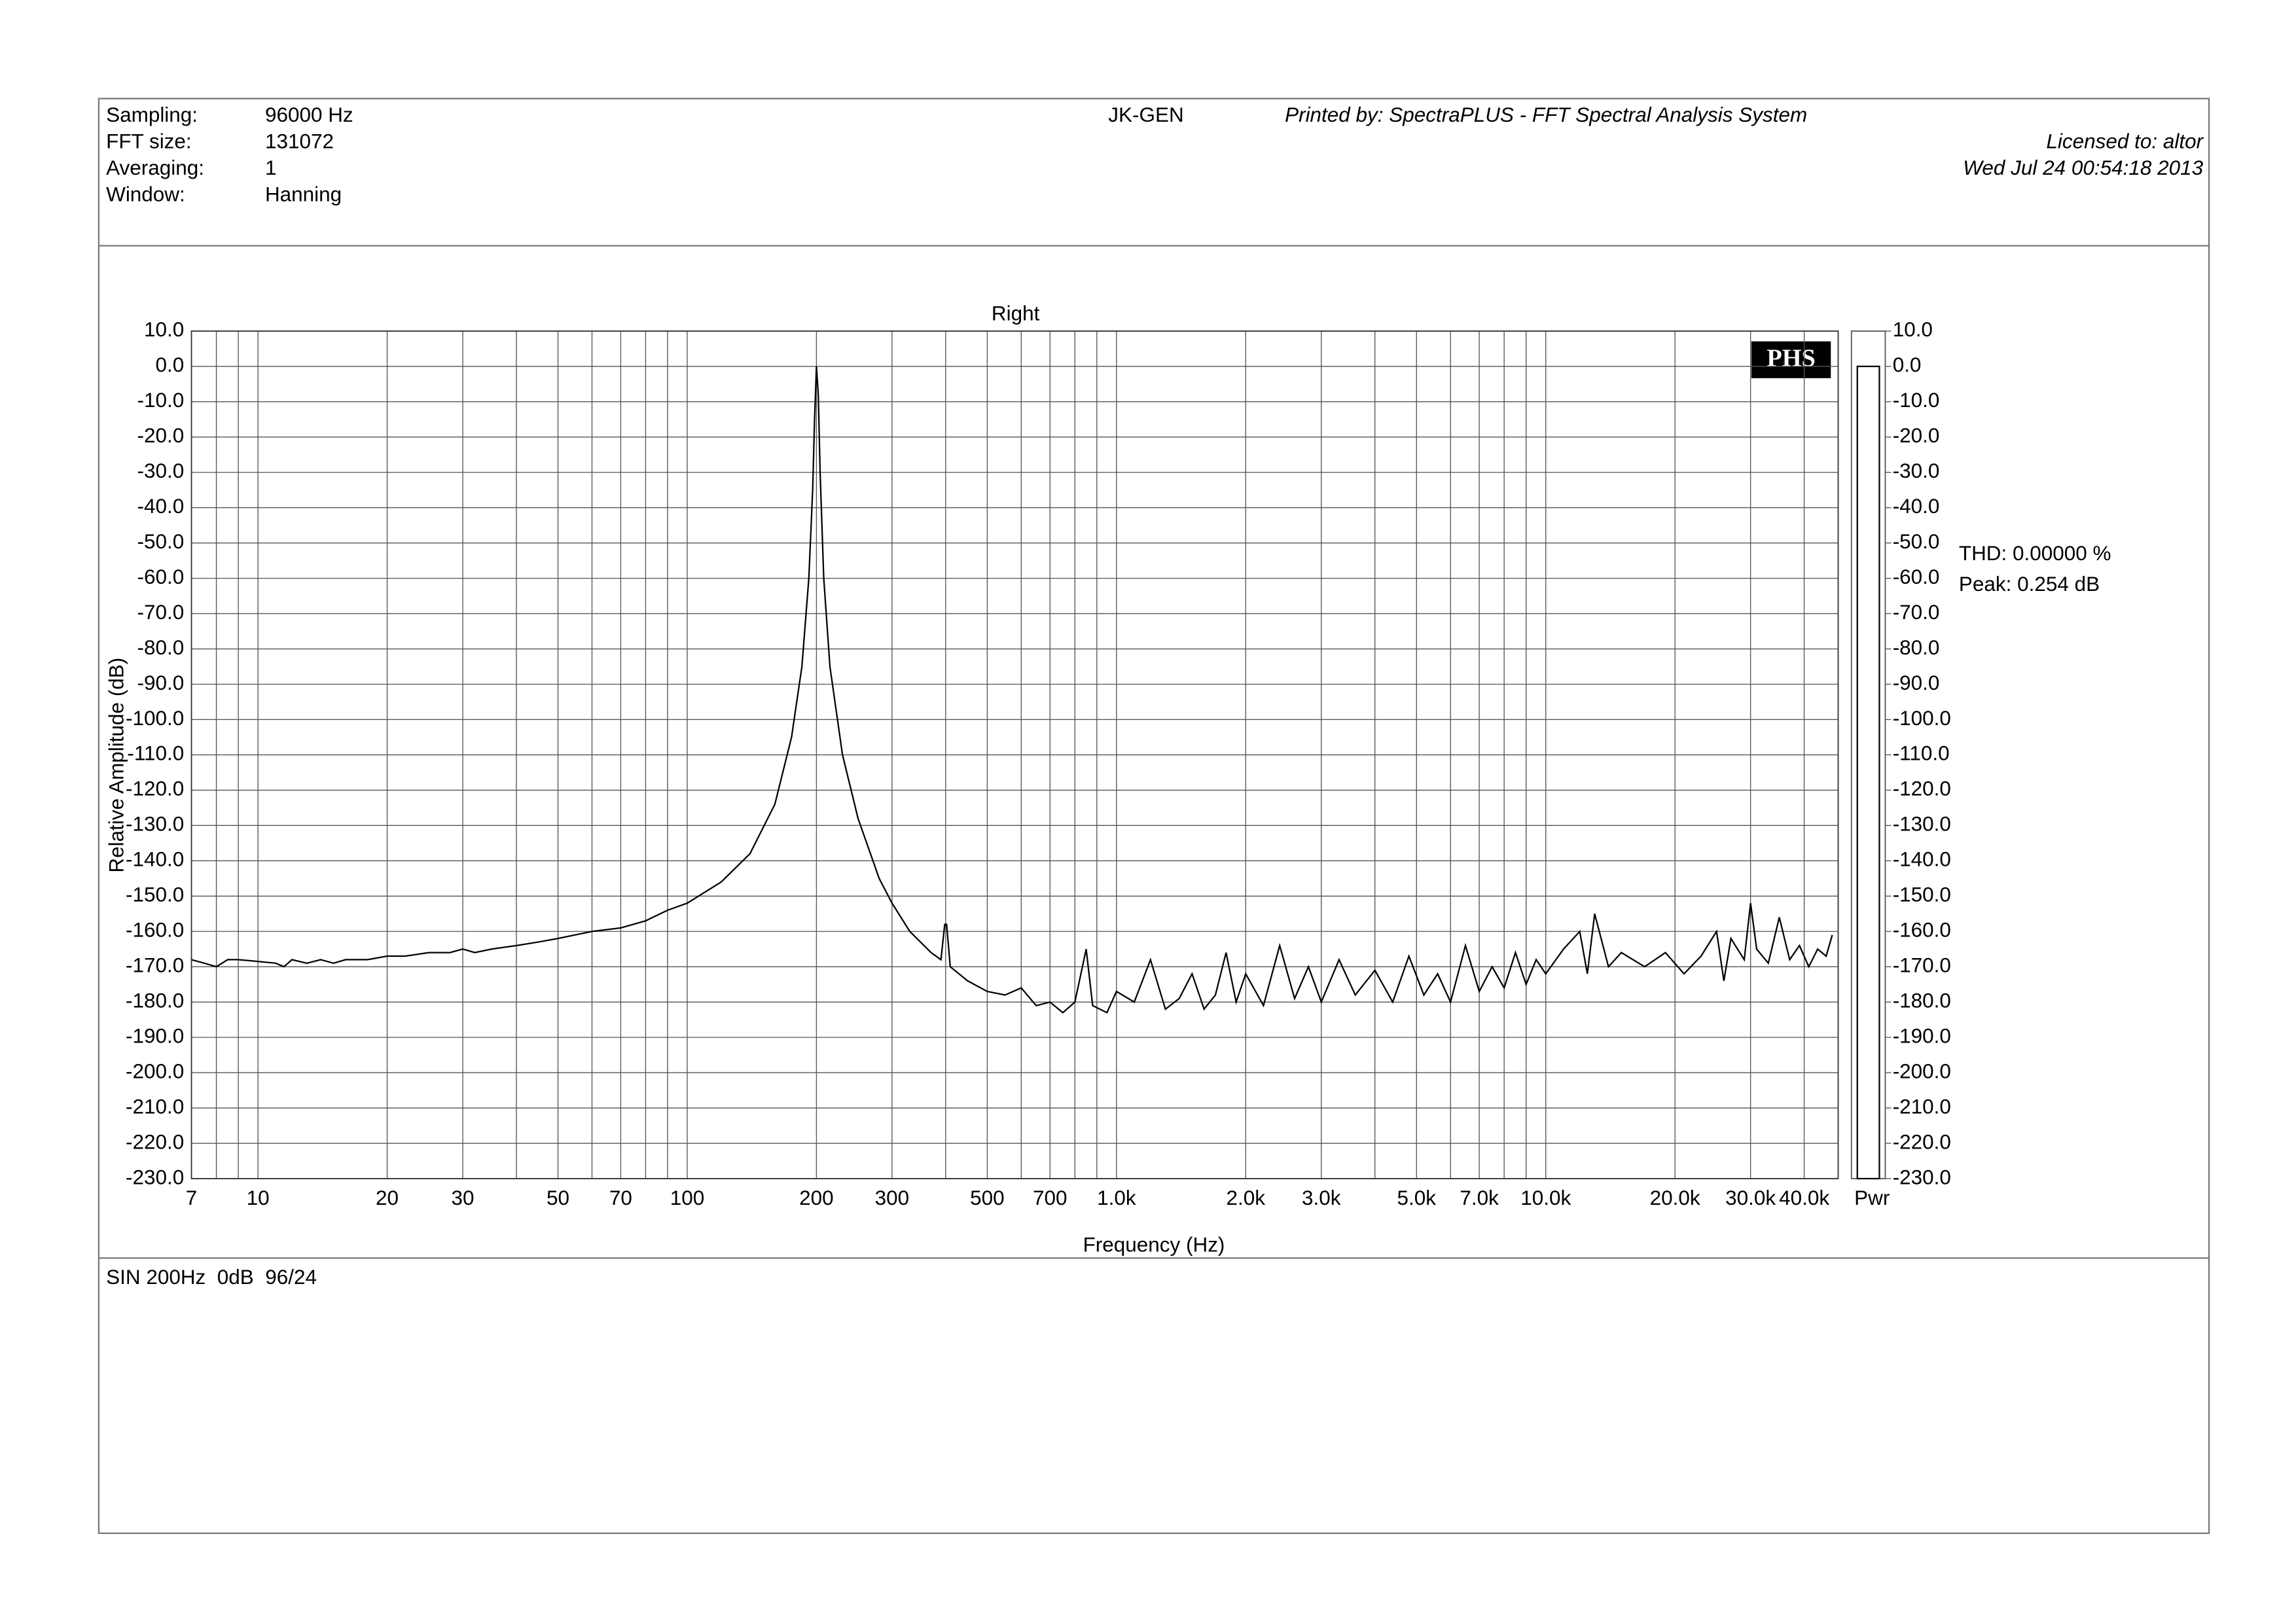 Image resolution: width=2296 pixels, height=1623 pixels. What do you see at coordinates (155, 1001) in the screenshot?
I see `y-tick-label: -180.0` at bounding box center [155, 1001].